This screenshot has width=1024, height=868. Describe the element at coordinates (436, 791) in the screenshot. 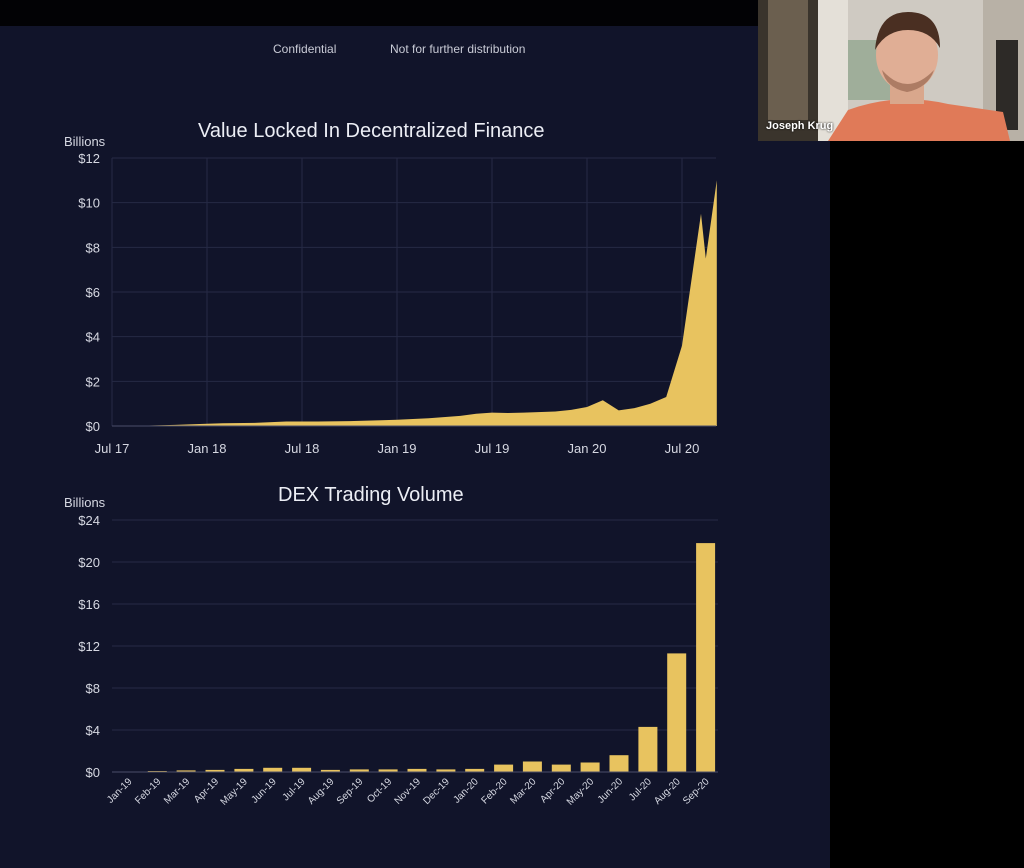

I see `dex-x-tick: Dec-19` at that location.